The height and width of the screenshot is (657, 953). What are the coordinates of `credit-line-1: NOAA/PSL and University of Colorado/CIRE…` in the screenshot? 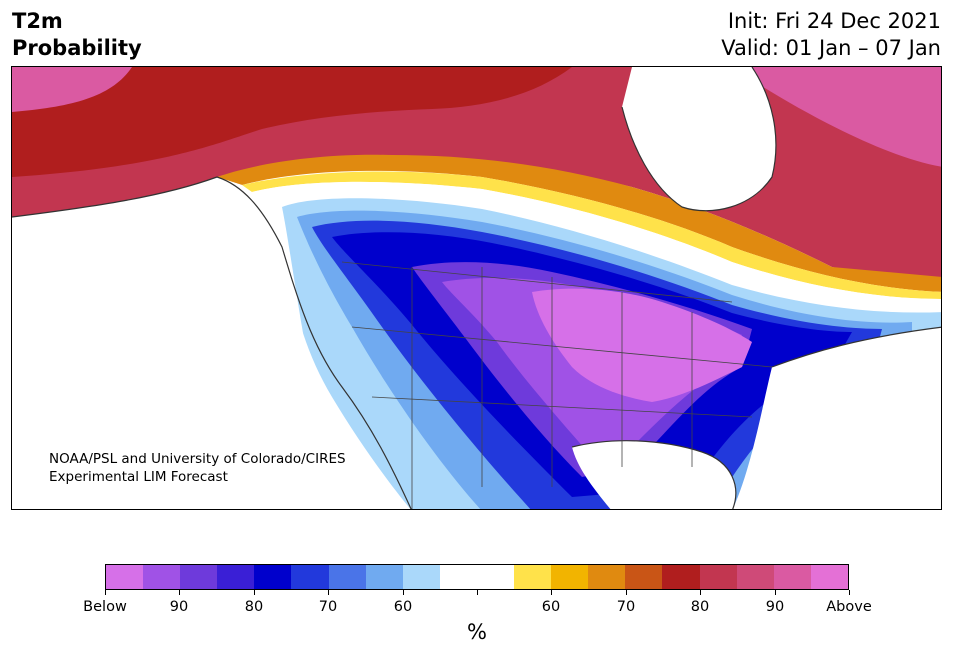 It's located at (197, 459).